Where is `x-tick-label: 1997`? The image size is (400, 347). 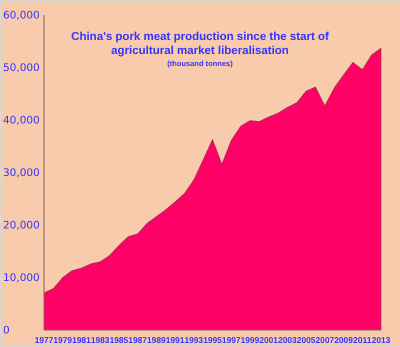
x-tick-label: 1997 is located at coordinates (232, 340).